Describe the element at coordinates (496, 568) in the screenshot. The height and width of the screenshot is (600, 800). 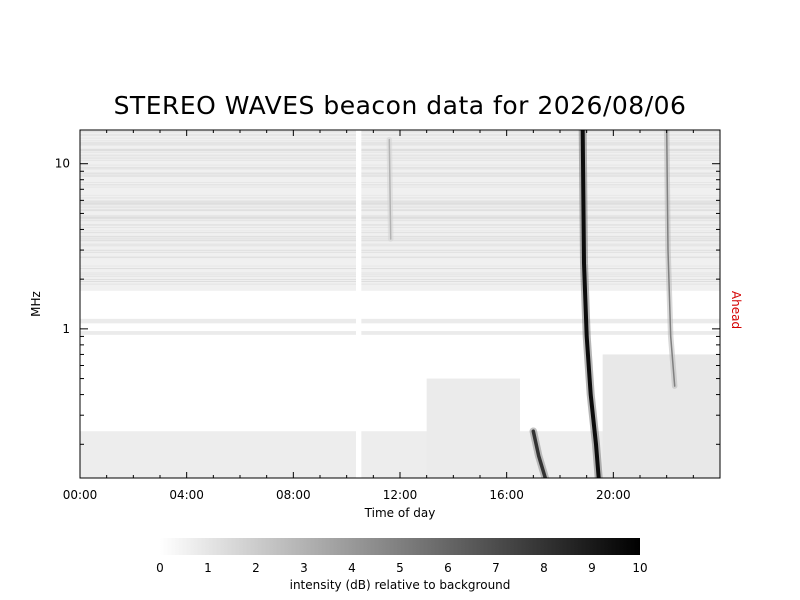
I see `colorbar-tick-label: 7` at that location.